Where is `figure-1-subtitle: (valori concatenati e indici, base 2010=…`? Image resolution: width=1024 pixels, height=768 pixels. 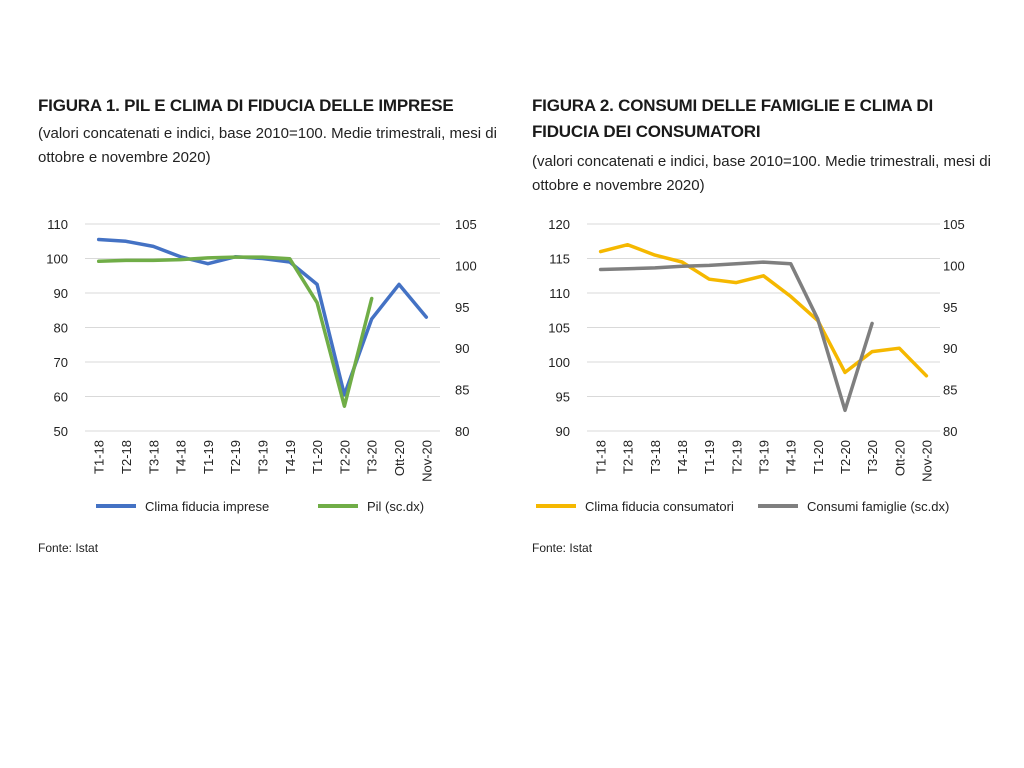
figure-1-subtitle: (valori concatenati e indici, base 2010=… is located at coordinates (267, 145).